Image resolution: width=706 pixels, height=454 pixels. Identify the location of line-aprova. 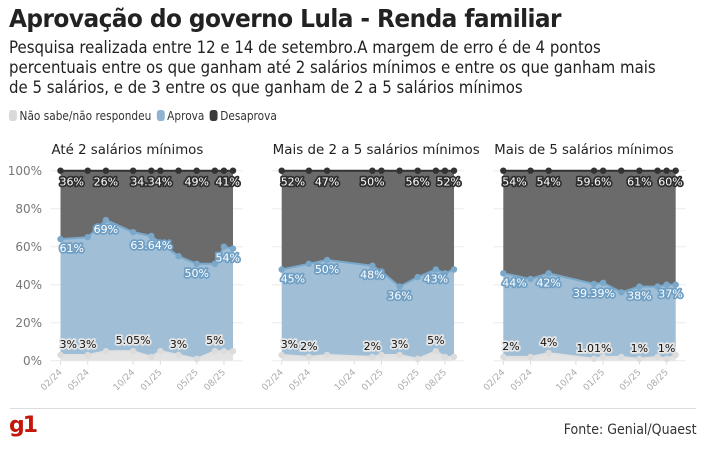
(589, 283).